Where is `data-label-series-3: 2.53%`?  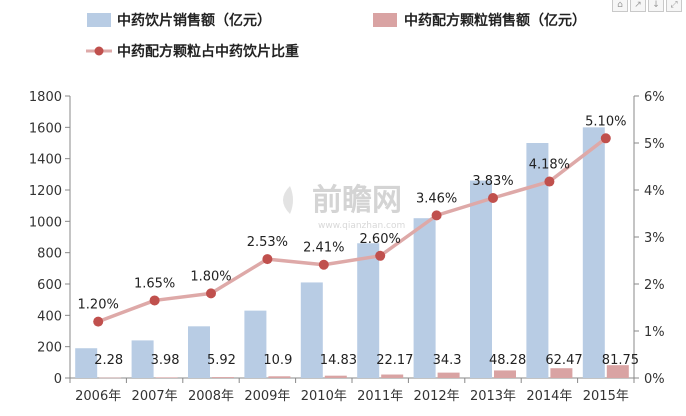 data-label-series-3: 2.53% is located at coordinates (267, 242).